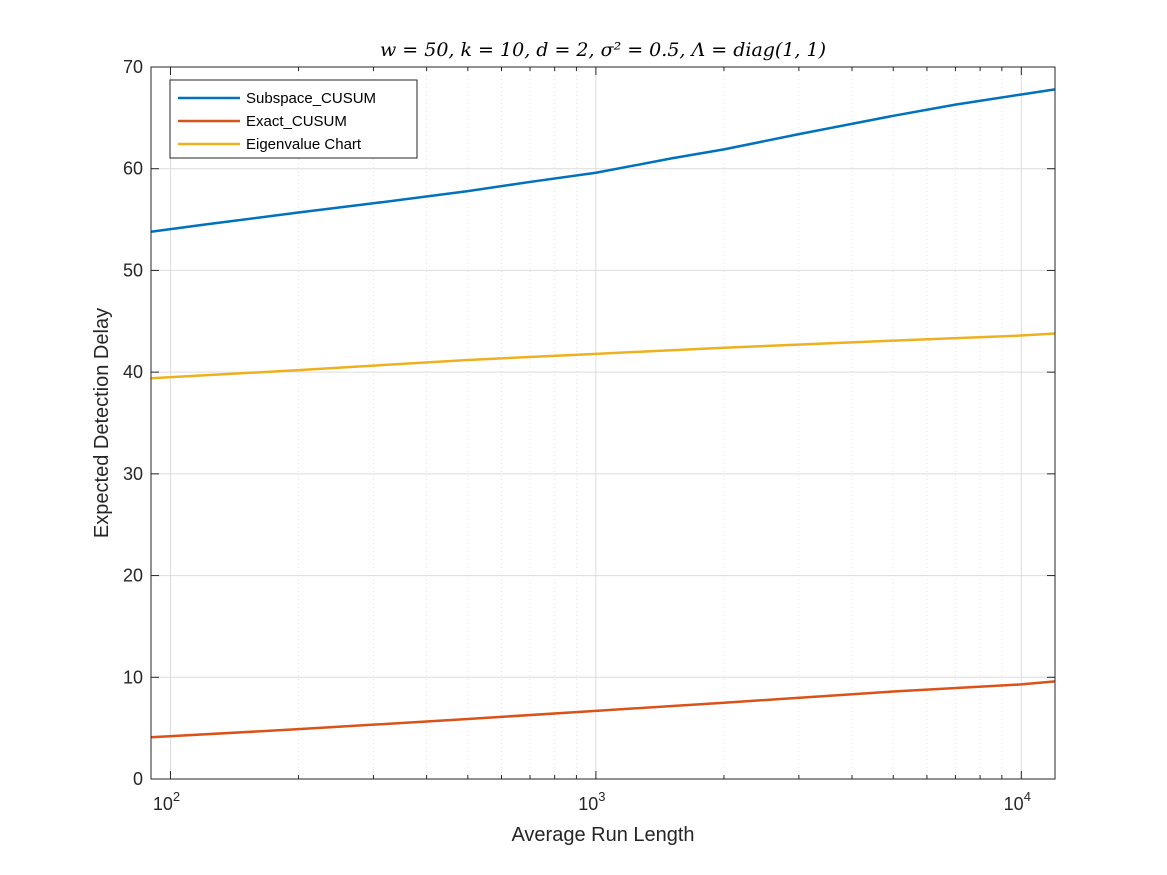  What do you see at coordinates (133, 67) in the screenshot?
I see `y-tick-label: 70` at bounding box center [133, 67].